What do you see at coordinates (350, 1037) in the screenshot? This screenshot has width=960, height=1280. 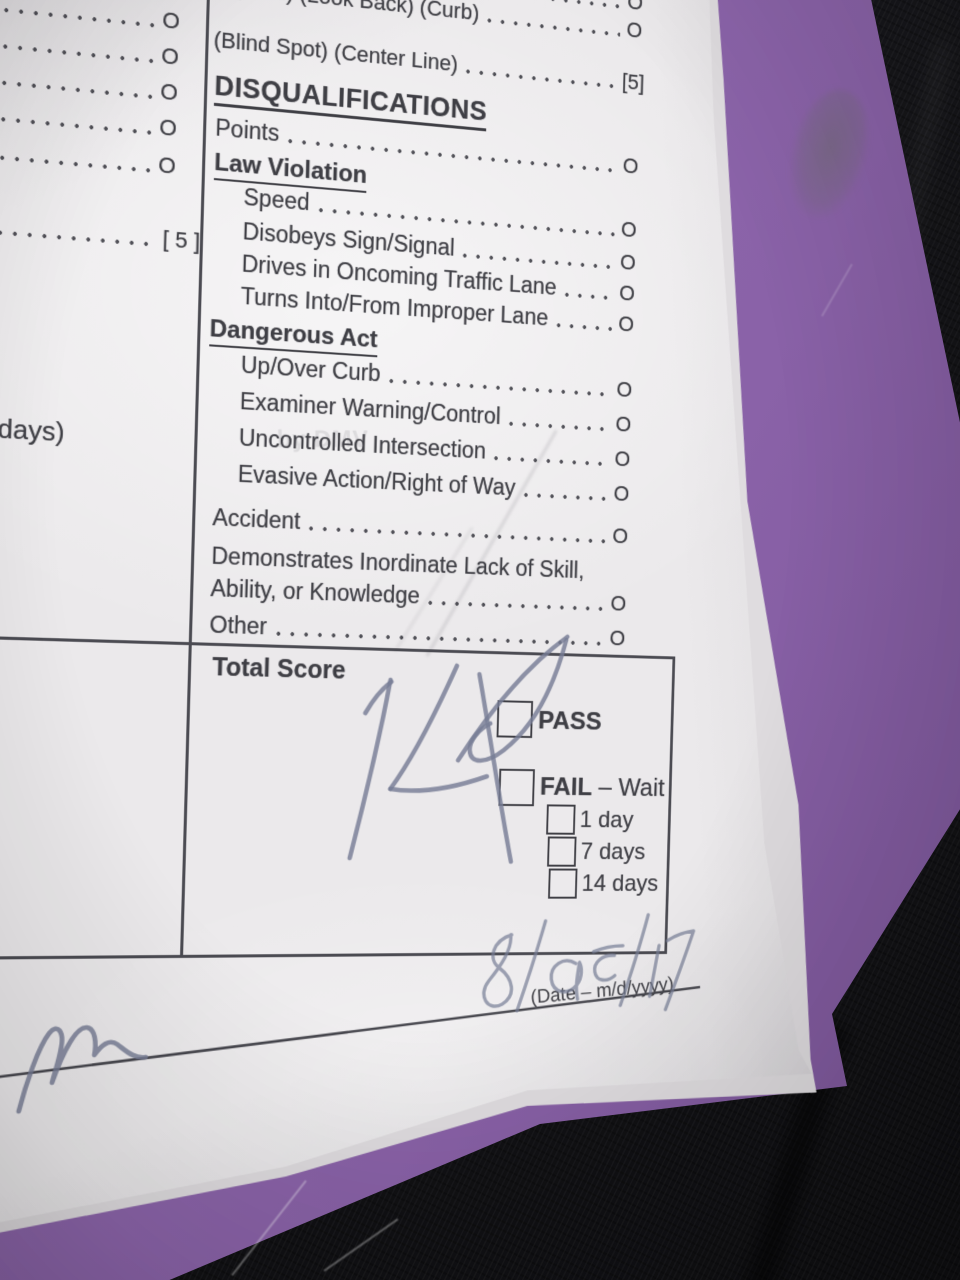 I see `date-line` at bounding box center [350, 1037].